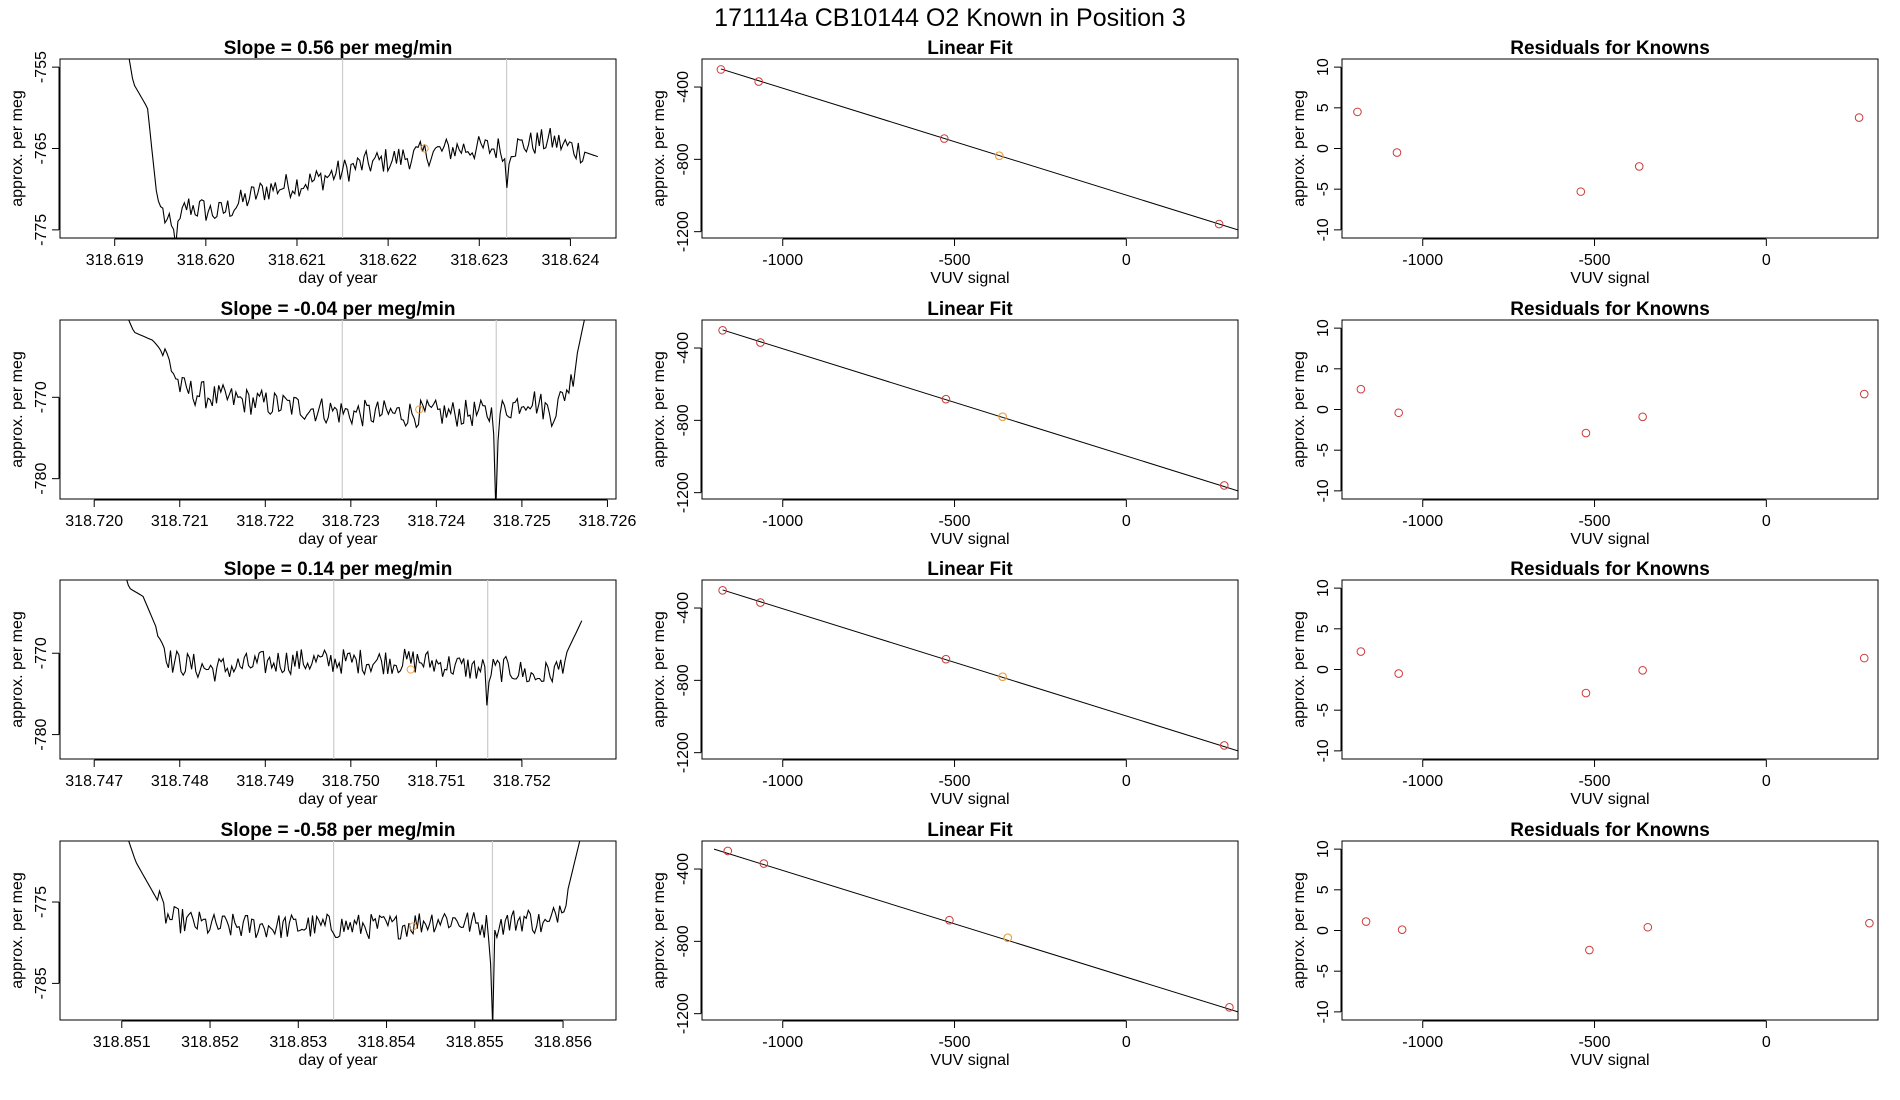 This screenshot has width=1900, height=1100. What do you see at coordinates (969, 278) in the screenshot?
I see `linear-fit-x-axis-label: VUV signal` at bounding box center [969, 278].